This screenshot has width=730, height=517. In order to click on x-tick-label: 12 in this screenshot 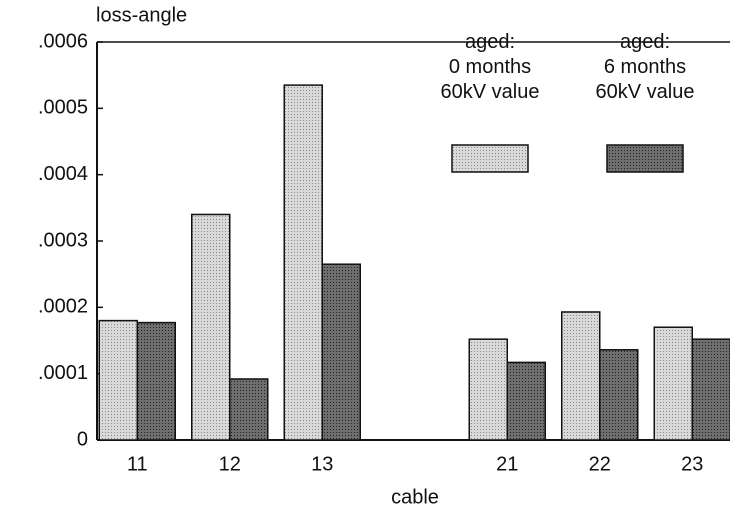, I will do `click(230, 464)`.